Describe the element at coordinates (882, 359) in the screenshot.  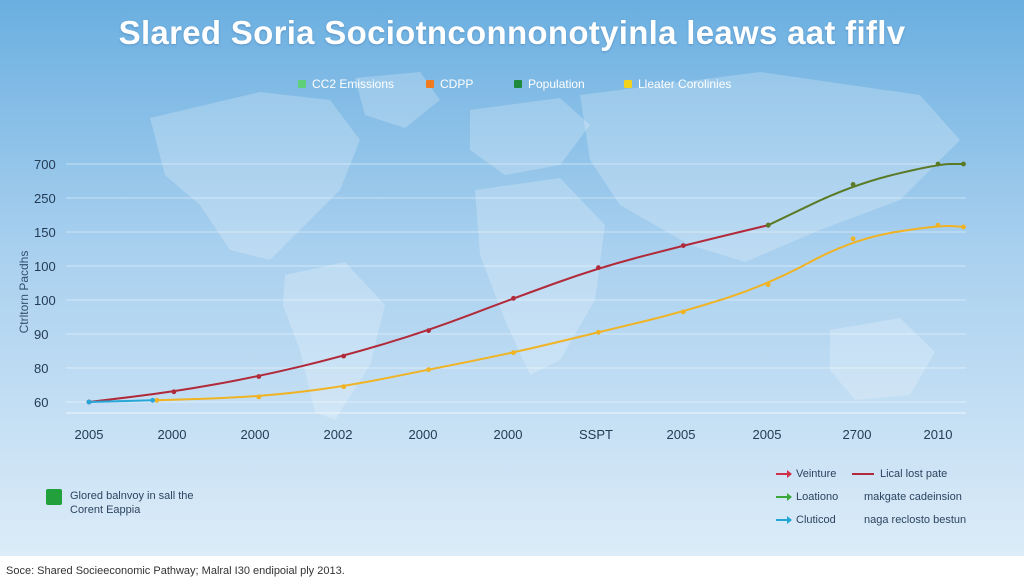
I see `map-australia` at that location.